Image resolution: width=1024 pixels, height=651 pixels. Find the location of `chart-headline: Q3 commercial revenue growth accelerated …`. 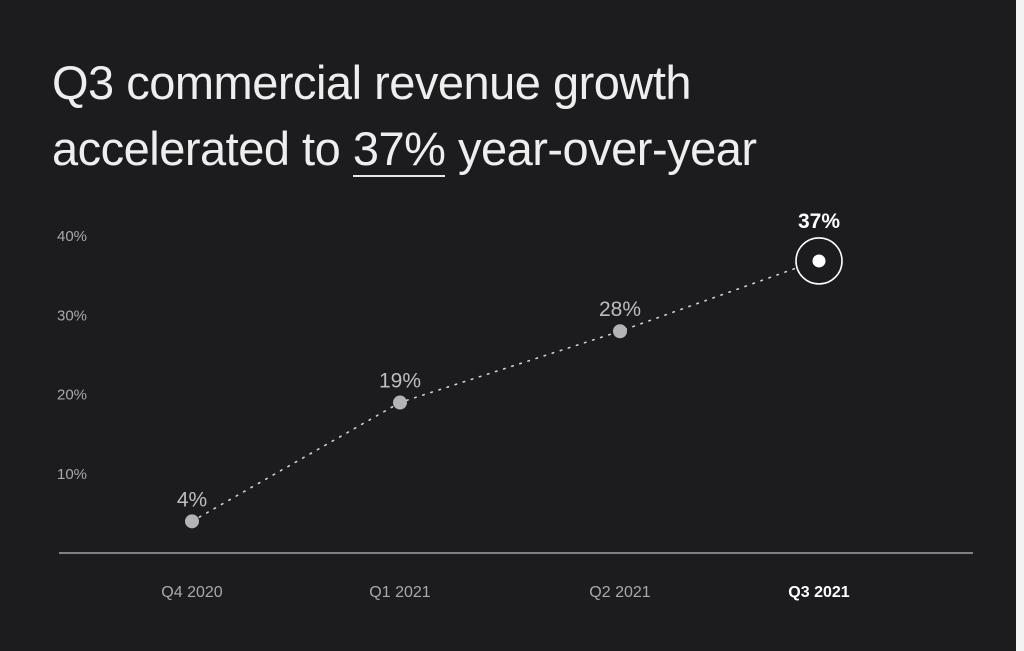

chart-headline: Q3 commercial revenue growth accelerated … is located at coordinates (404, 116).